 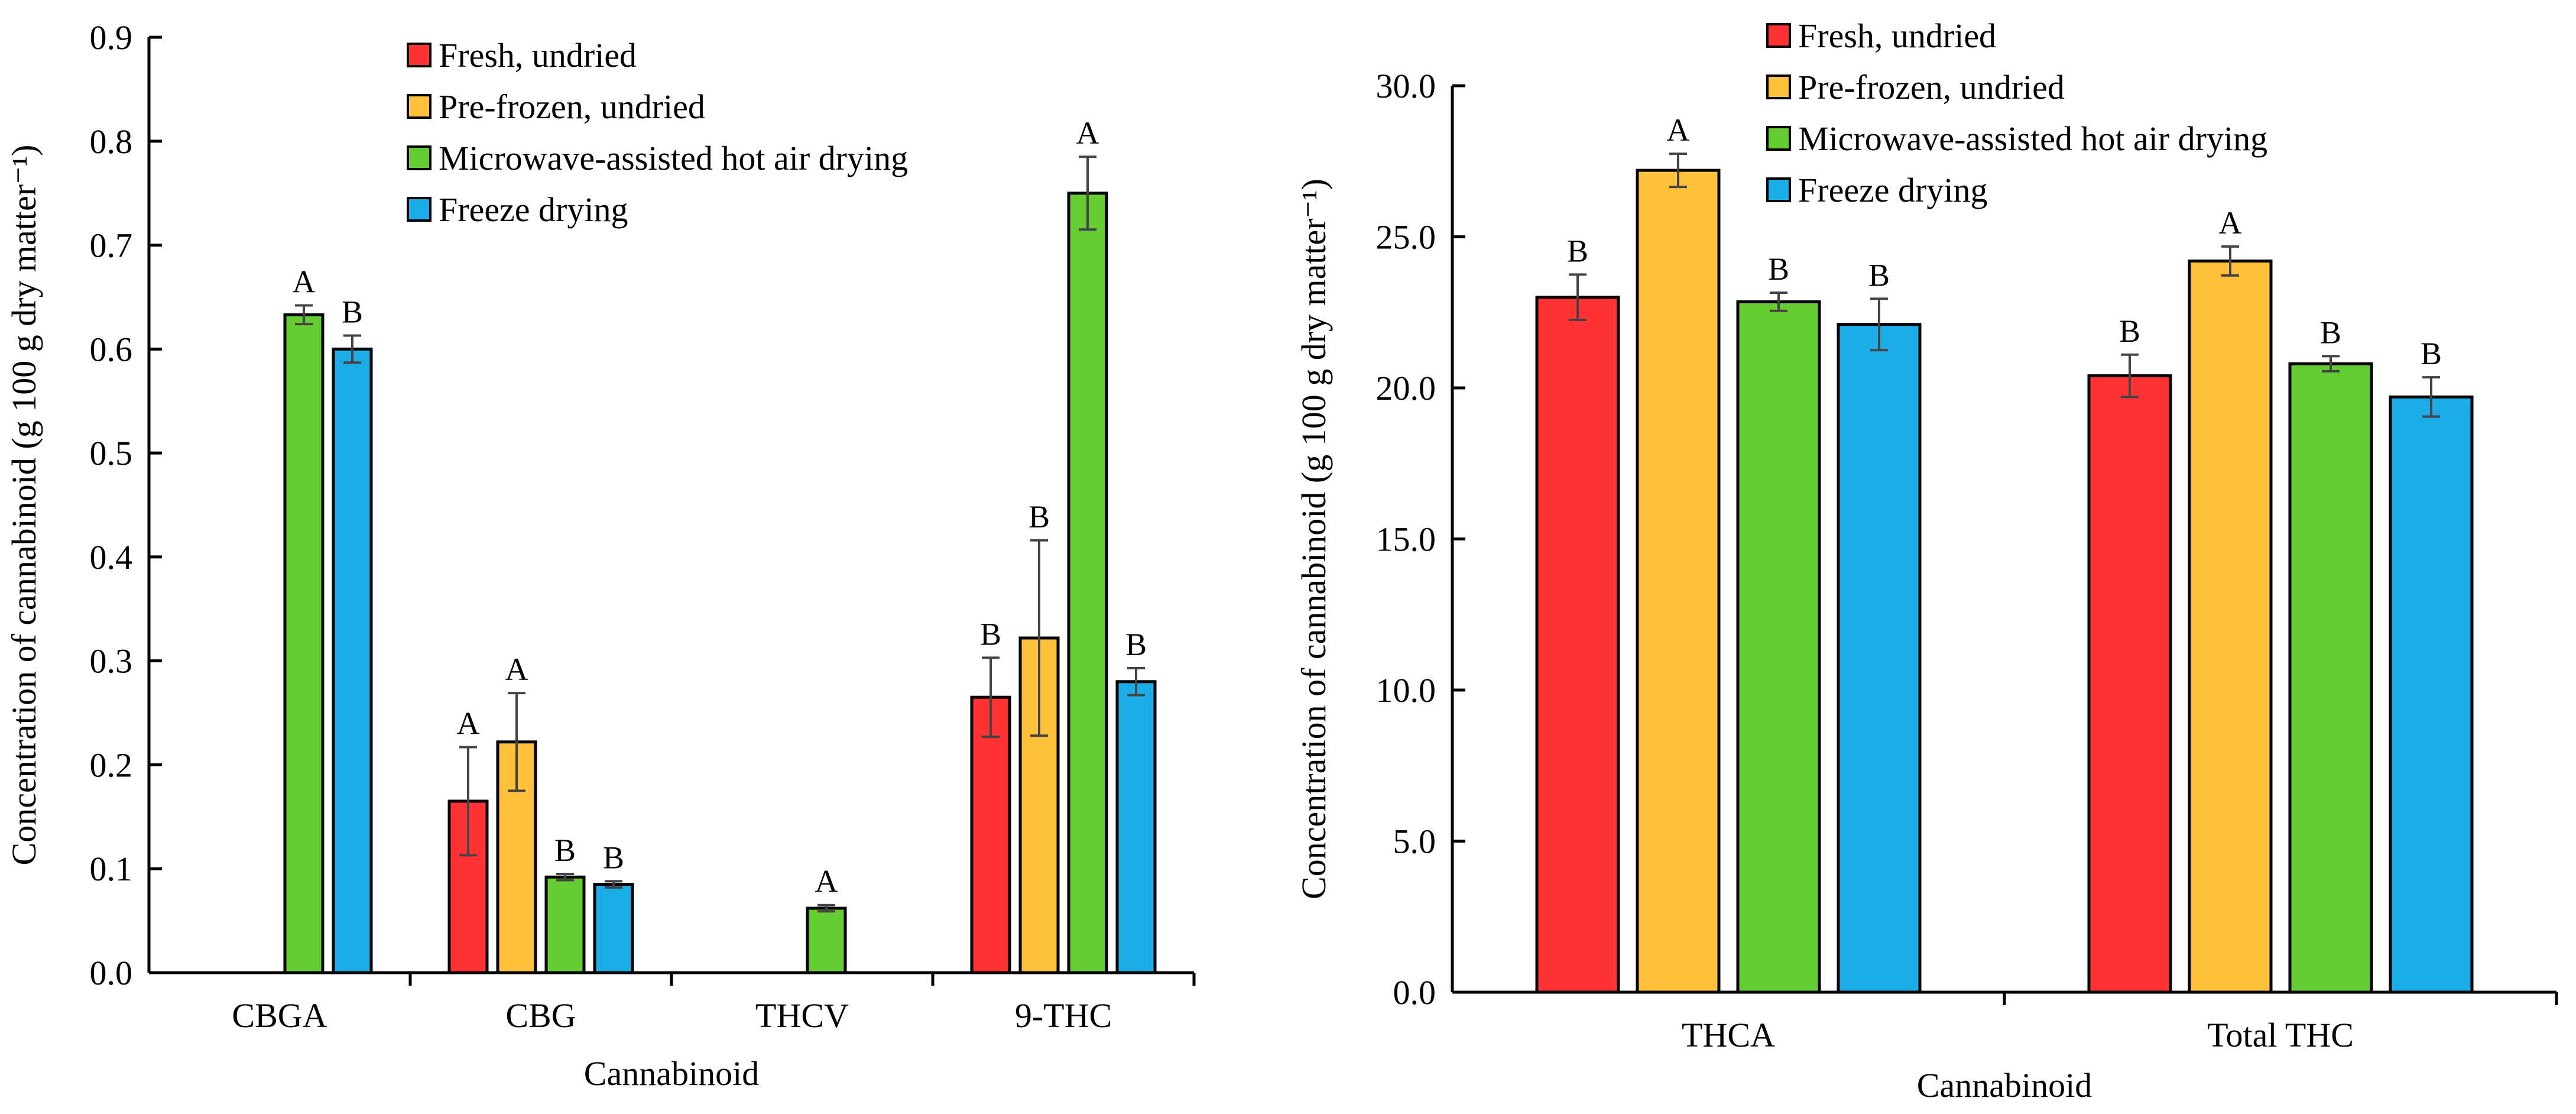 What do you see at coordinates (111, 453) in the screenshot?
I see `y-tick-label: 0.5` at bounding box center [111, 453].